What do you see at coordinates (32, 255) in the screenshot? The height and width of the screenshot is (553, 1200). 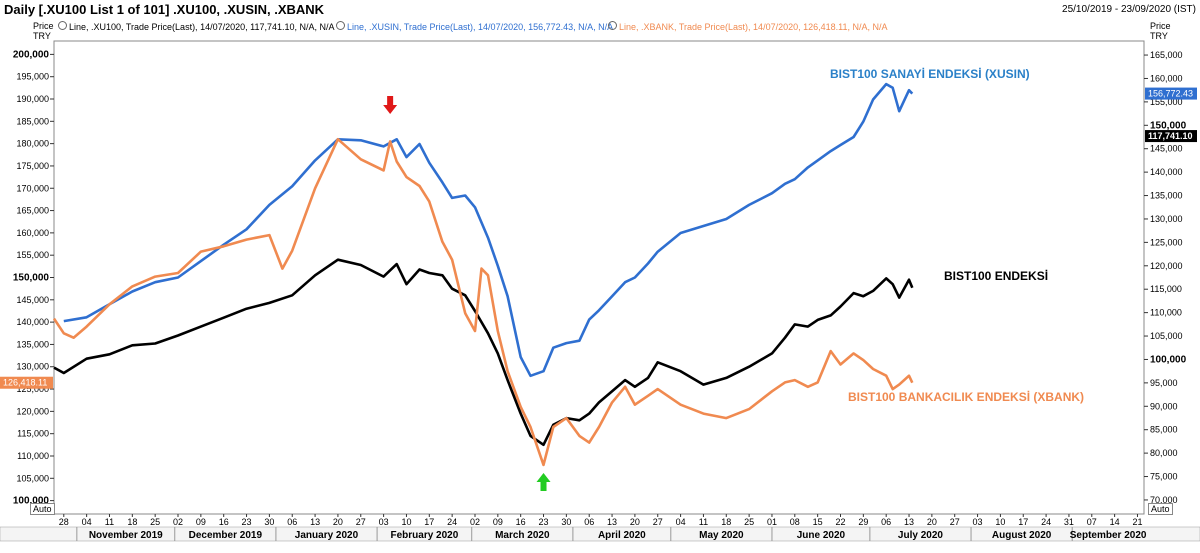 I see `left-tick-label: 155,000` at bounding box center [32, 255].